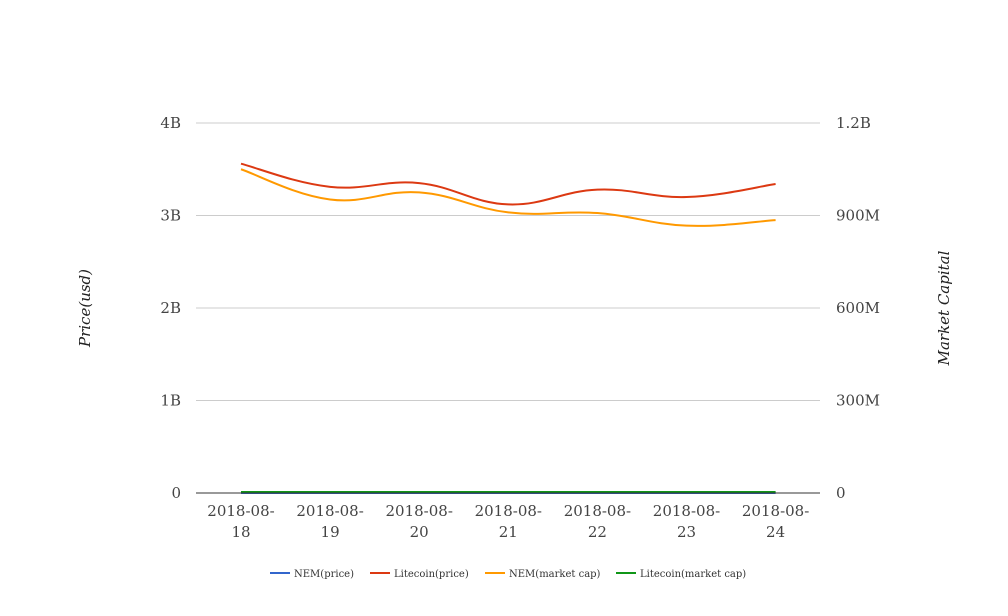 The image size is (1008, 616). I want to click on left-tick-label: 1B, so click(170, 401).